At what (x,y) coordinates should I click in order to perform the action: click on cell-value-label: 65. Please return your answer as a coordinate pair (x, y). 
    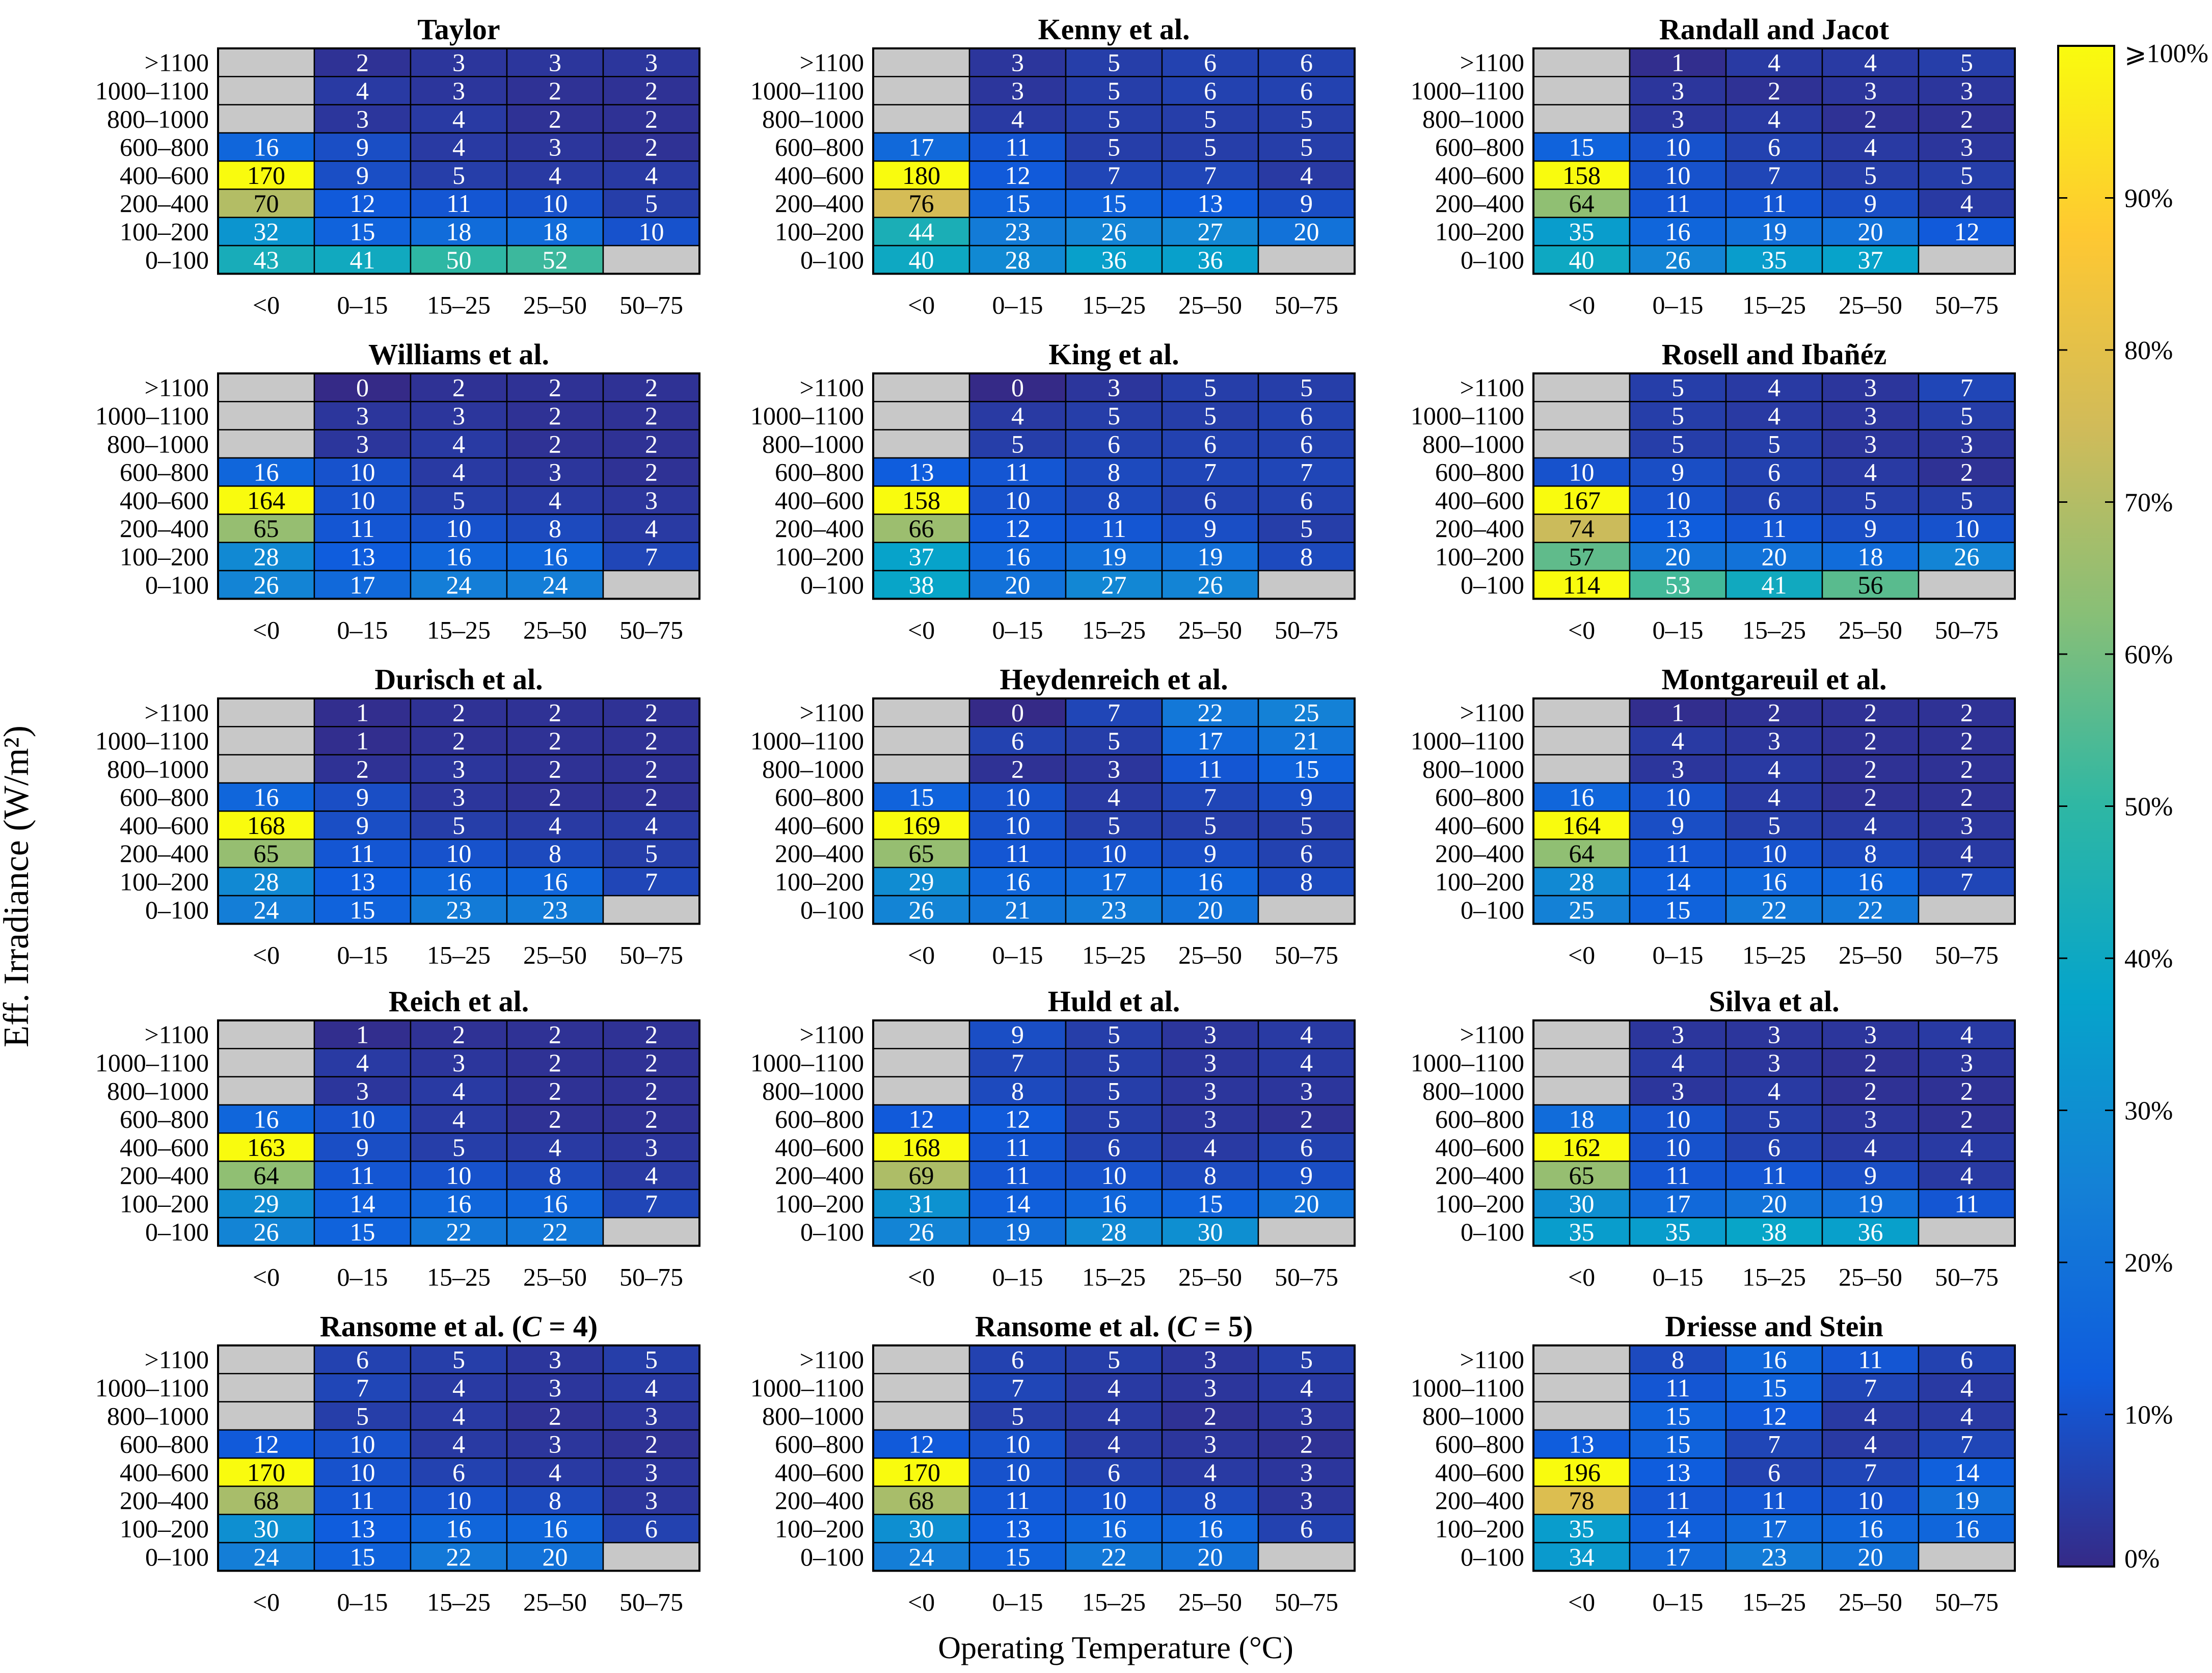
    Looking at the image, I should click on (266, 529).